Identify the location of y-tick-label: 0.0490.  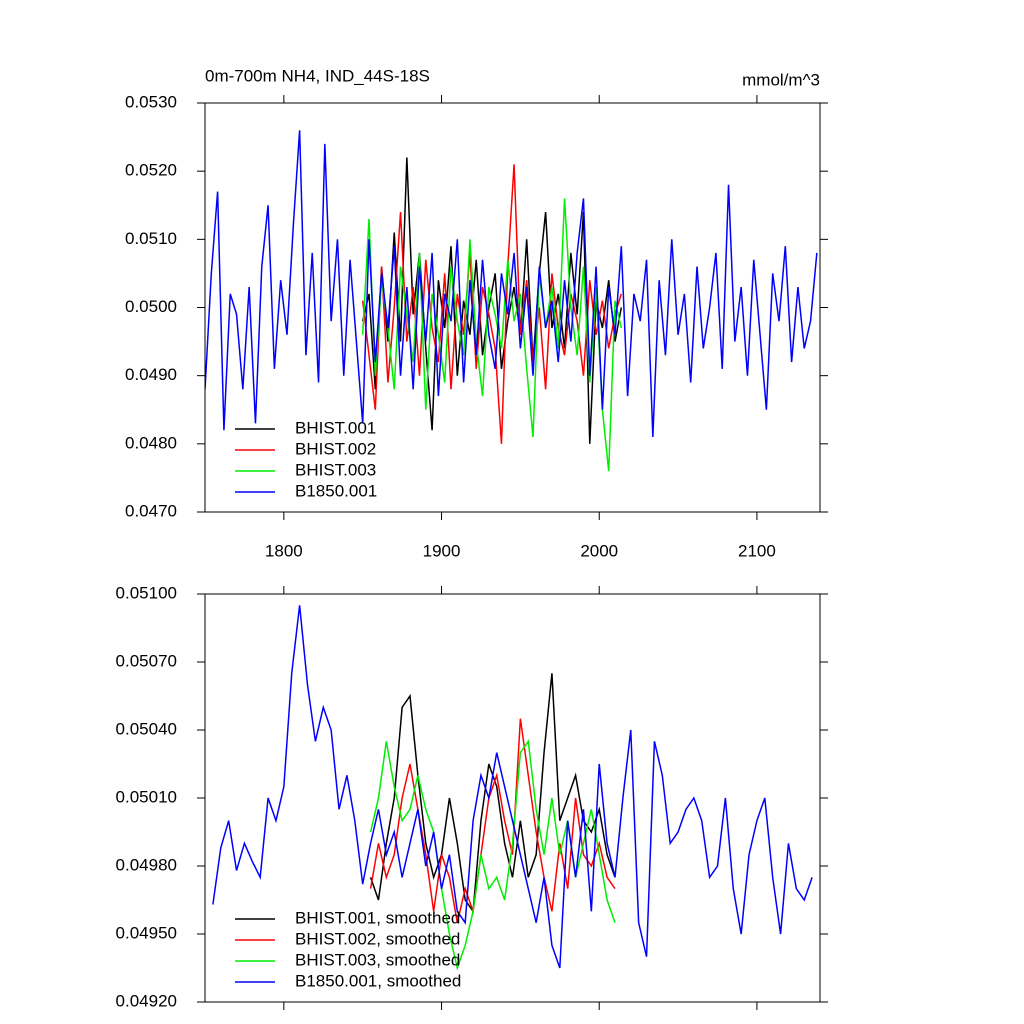
(151, 374).